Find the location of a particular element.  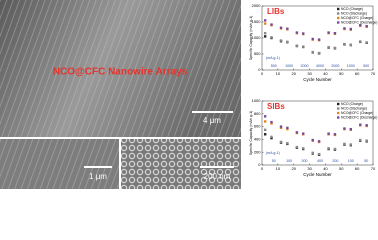

x-tick-label: 0 is located at coordinates (262, 73).